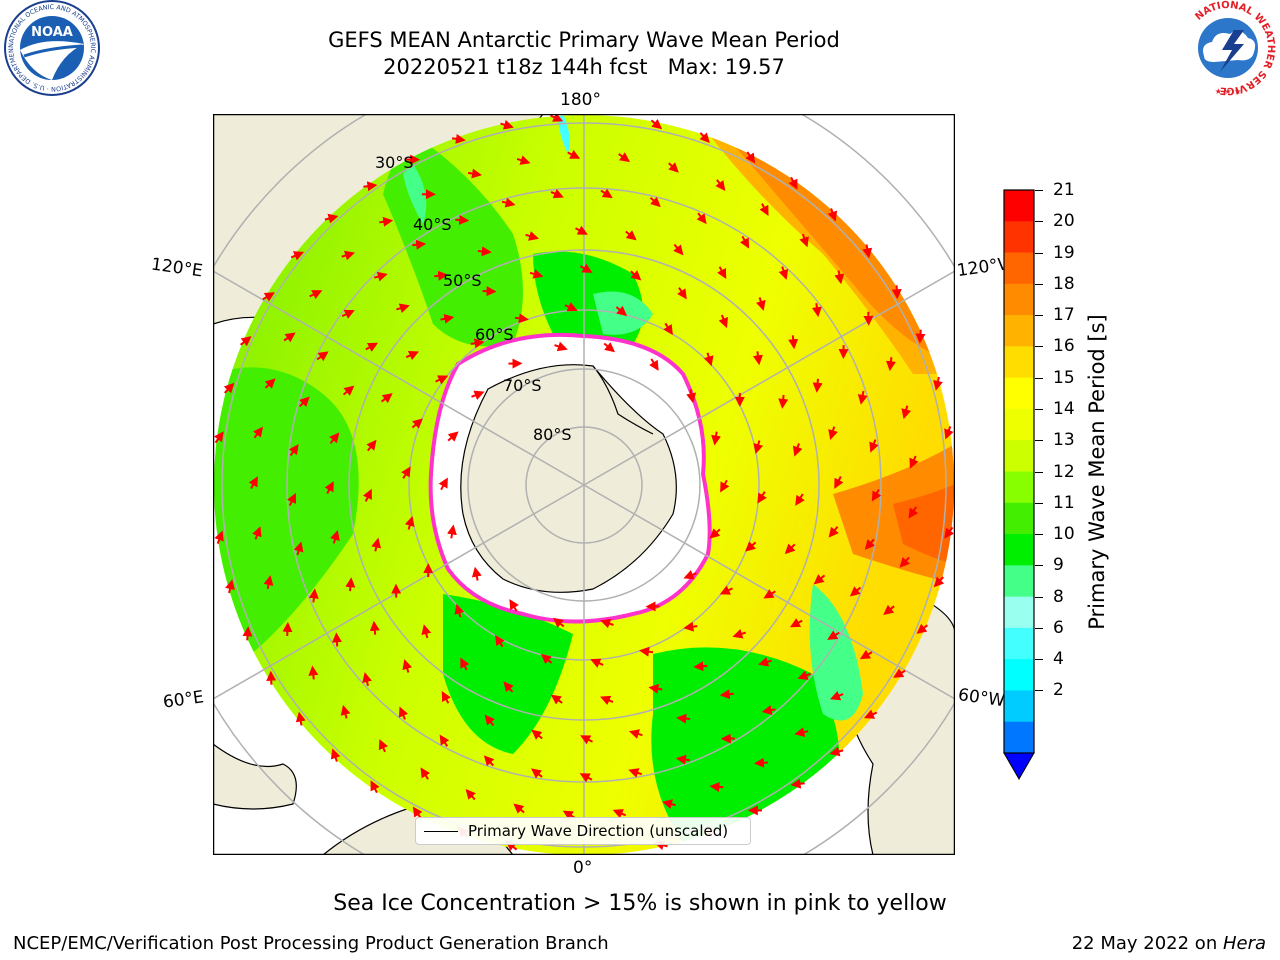  Describe the element at coordinates (462, 280) in the screenshot. I see `lat-label-50s: 50°S` at that location.